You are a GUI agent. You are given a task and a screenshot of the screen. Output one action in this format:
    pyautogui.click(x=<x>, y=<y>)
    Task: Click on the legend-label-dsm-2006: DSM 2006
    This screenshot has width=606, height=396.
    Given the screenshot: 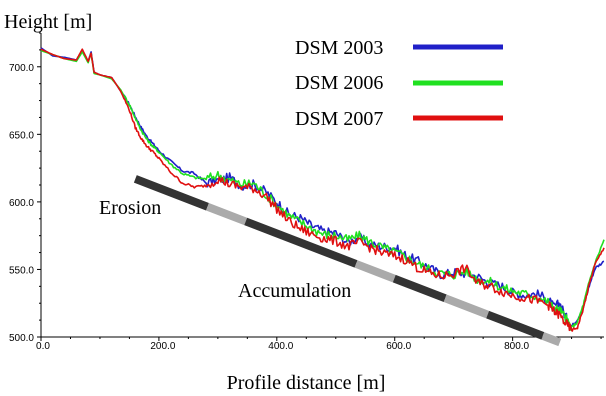 What is the action you would take?
    pyautogui.click(x=339, y=83)
    